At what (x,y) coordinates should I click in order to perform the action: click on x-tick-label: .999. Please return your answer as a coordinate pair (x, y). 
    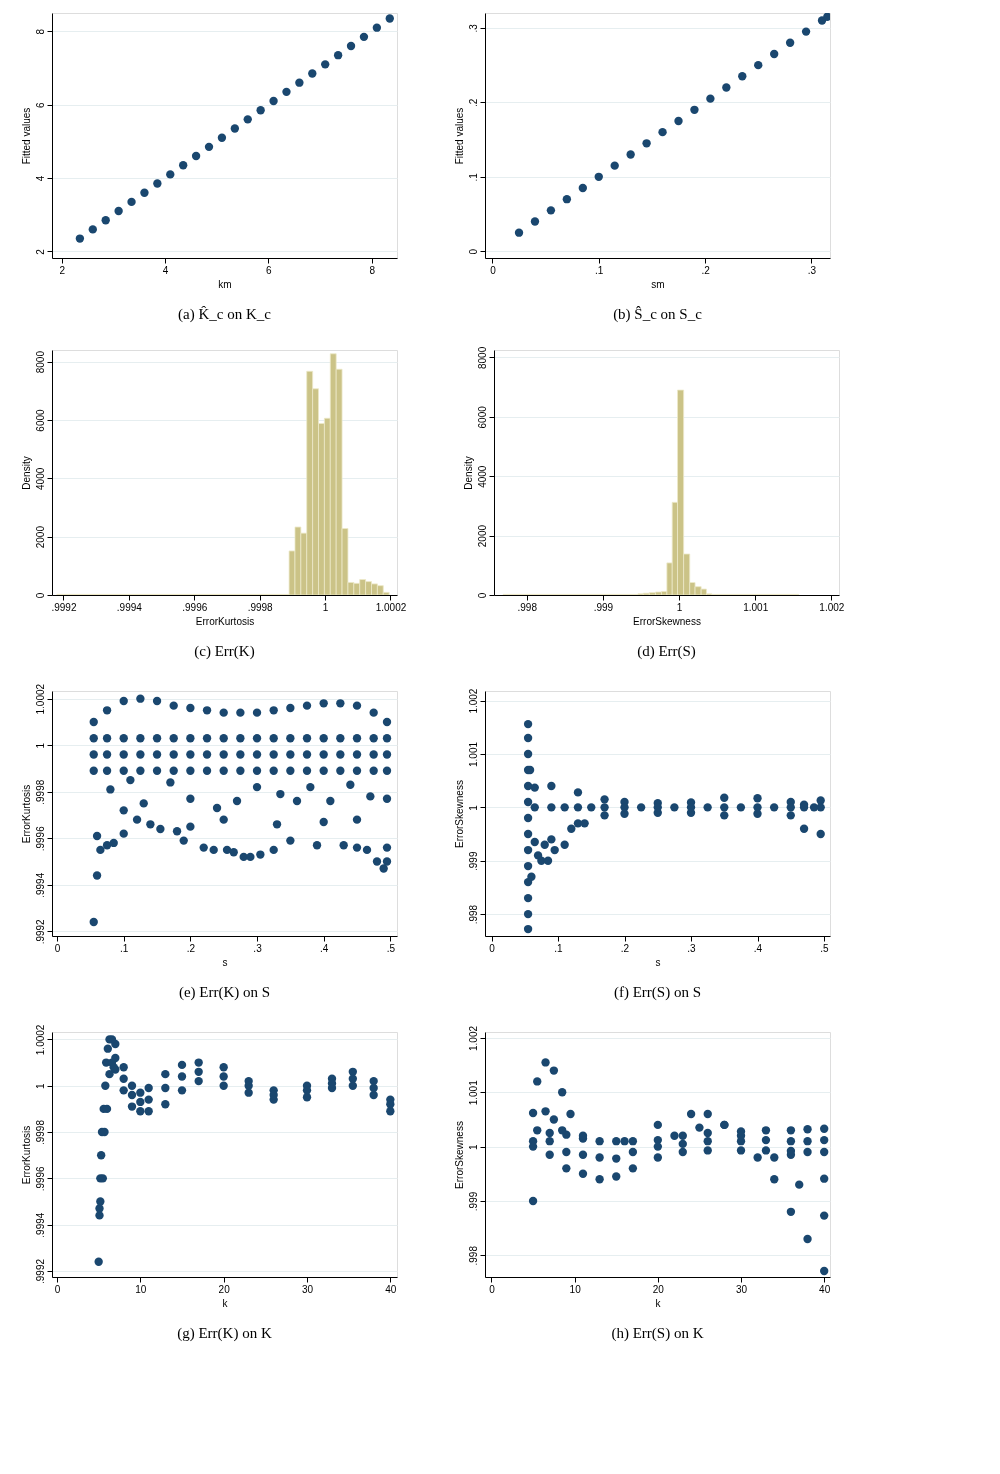
    Looking at the image, I should click on (603, 607).